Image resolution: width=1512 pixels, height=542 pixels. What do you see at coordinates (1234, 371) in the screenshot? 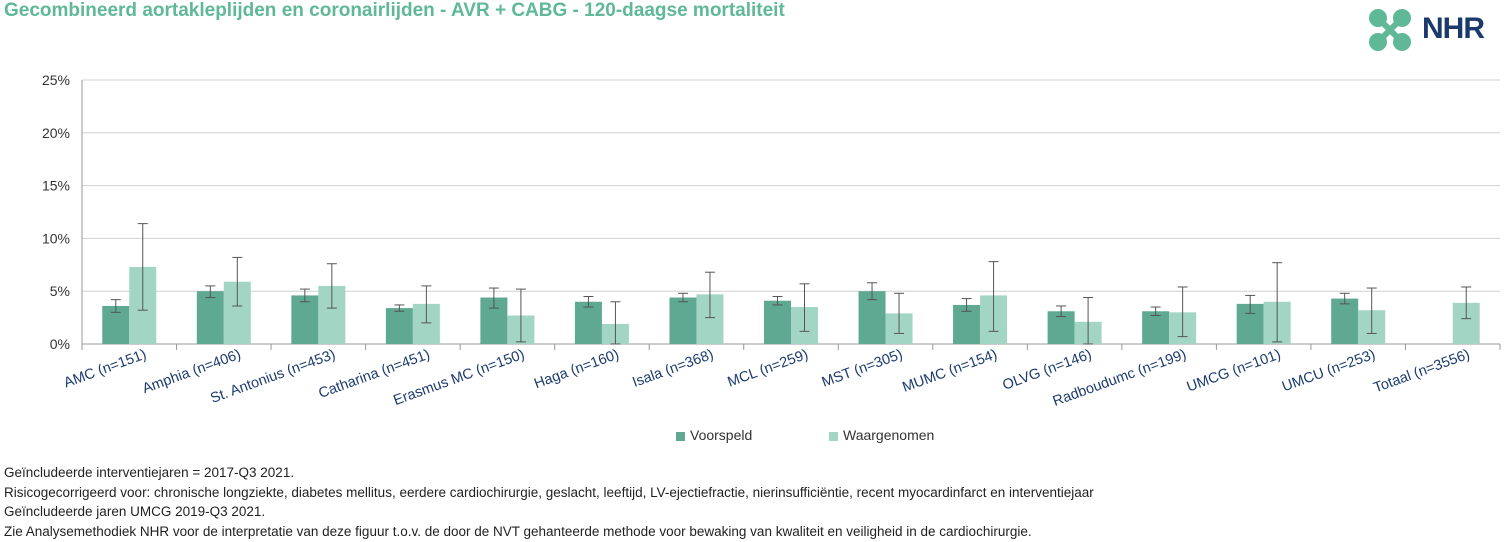
I see `x-tick-label: UMCG (n=101)` at bounding box center [1234, 371].